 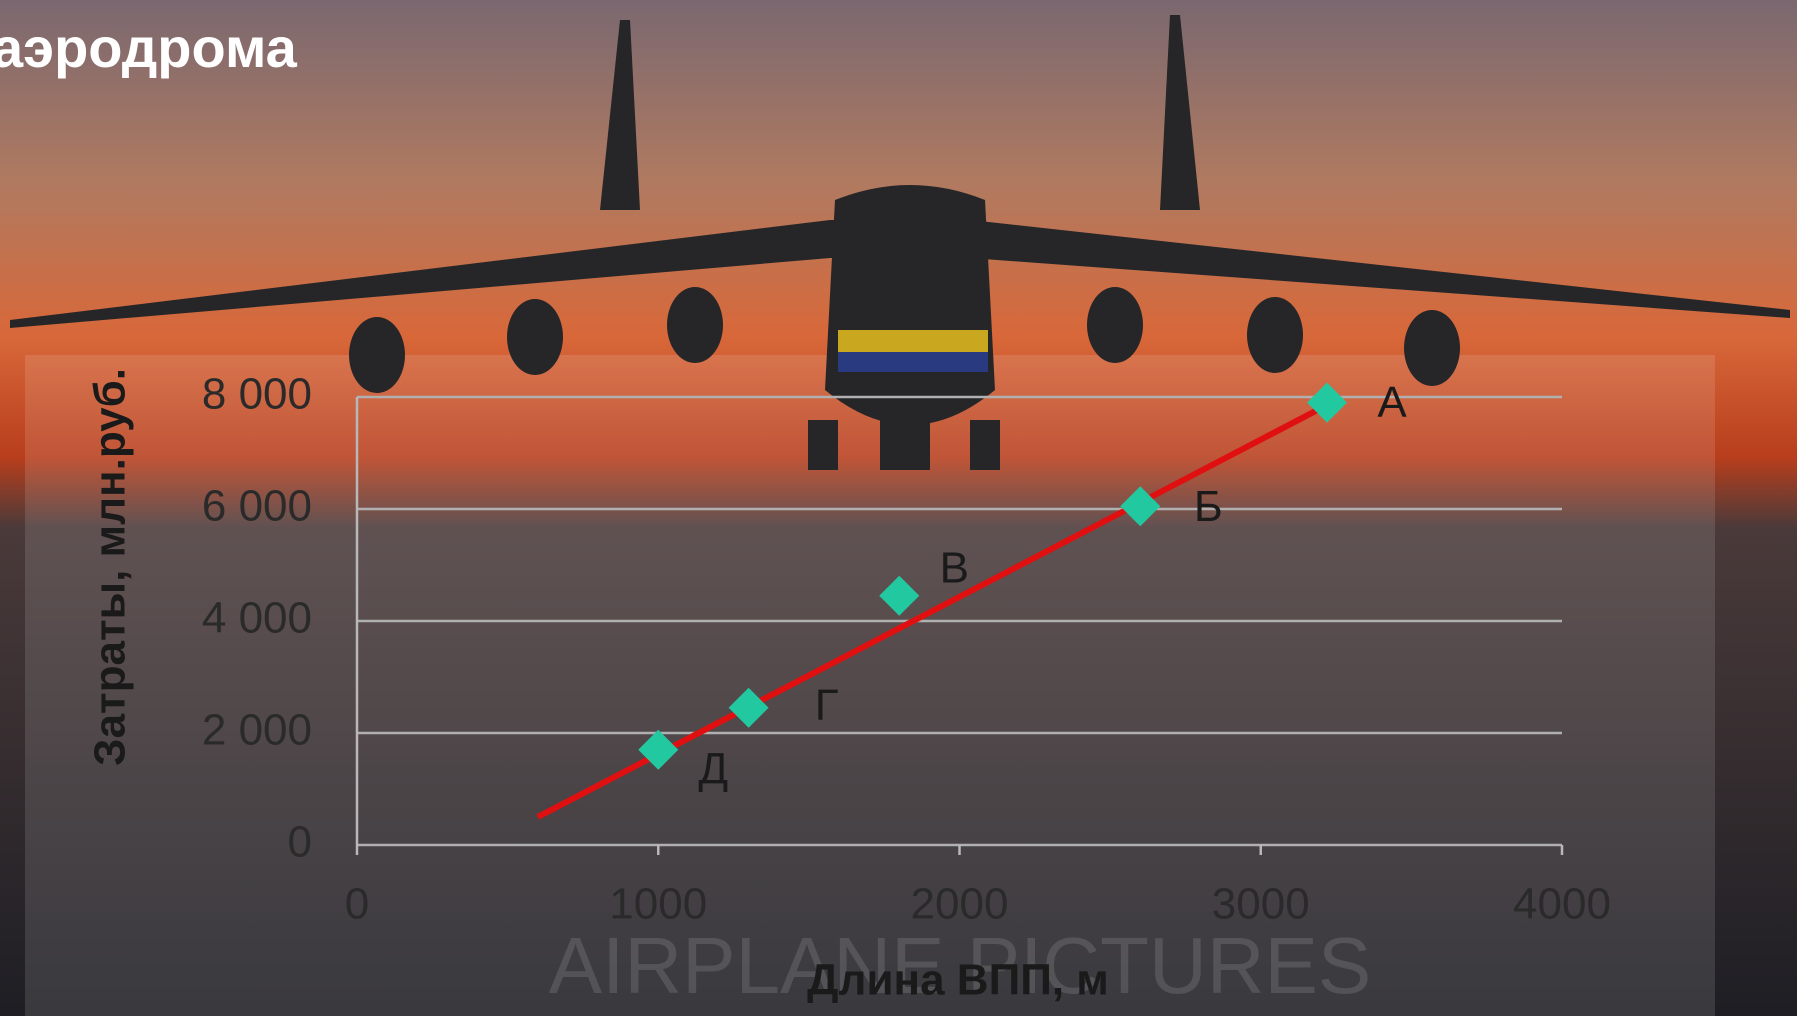 I want to click on watermark: AIRPLANE PICTURES, so click(x=960, y=965).